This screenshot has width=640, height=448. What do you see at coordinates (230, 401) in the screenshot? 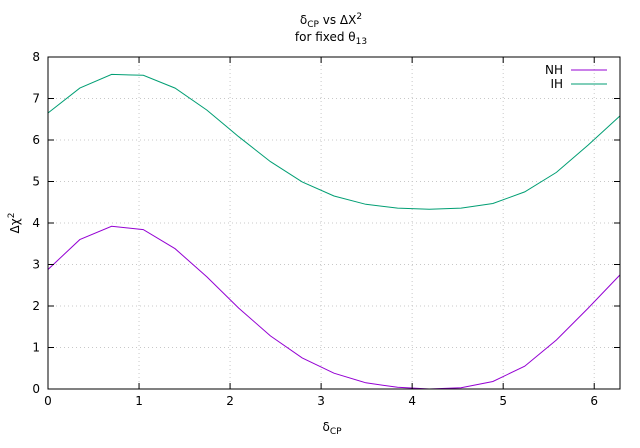
I see `x-tick-label: 2` at bounding box center [230, 401].